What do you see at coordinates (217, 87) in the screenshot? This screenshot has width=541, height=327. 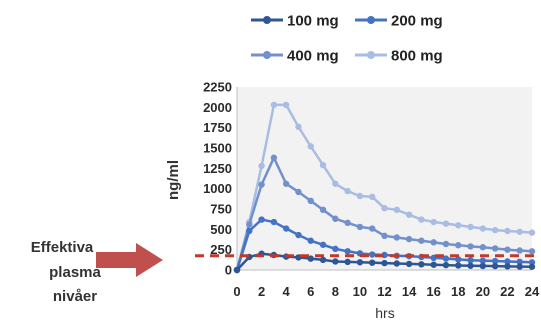 I see `y-tick-label: 2250` at bounding box center [217, 87].